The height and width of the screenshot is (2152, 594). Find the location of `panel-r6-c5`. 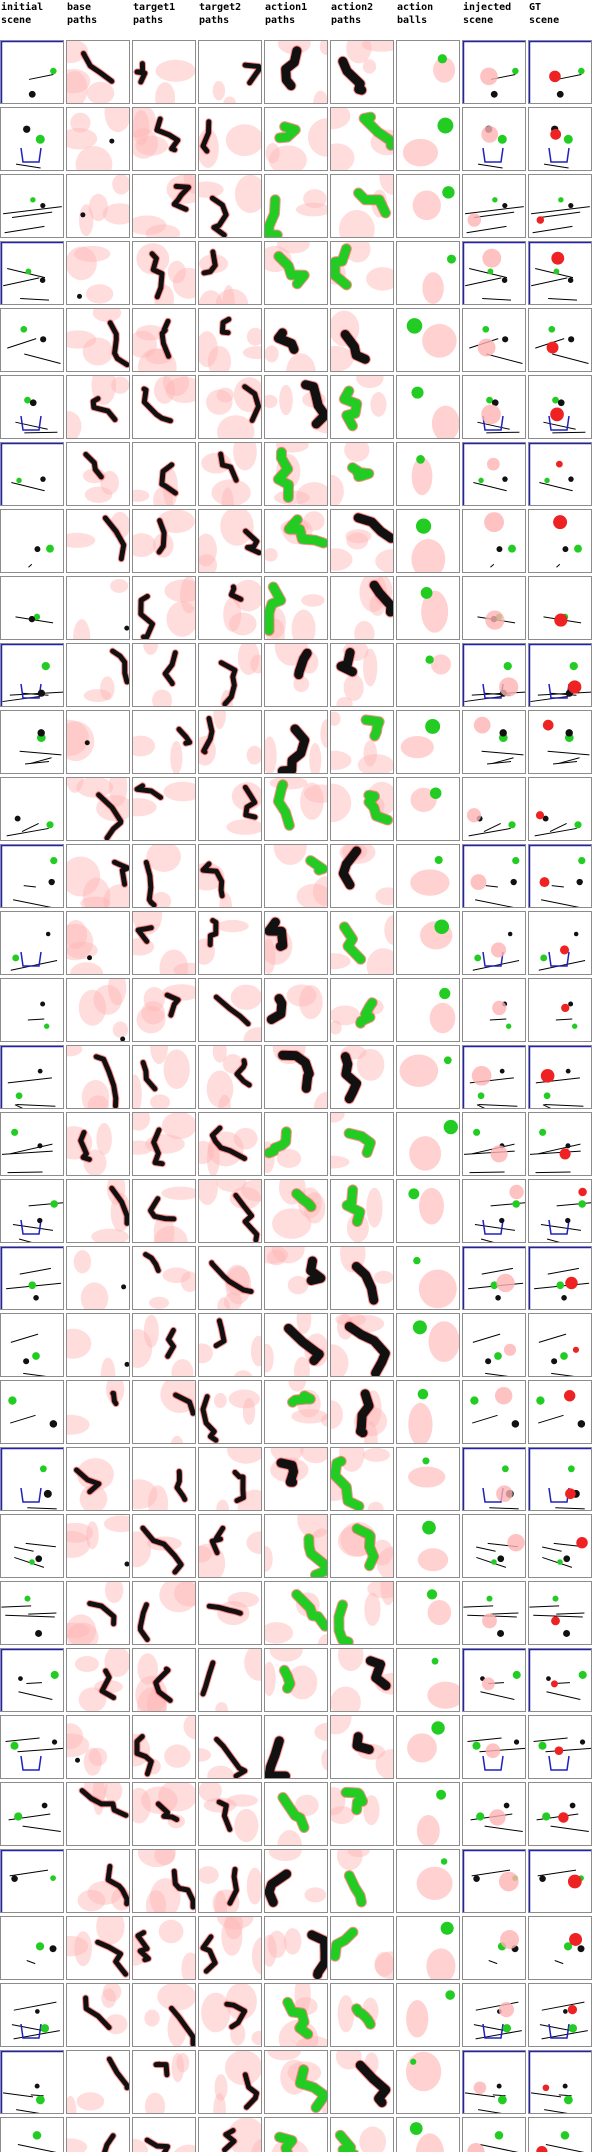

panel-r6-c5 is located at coordinates (296, 407).